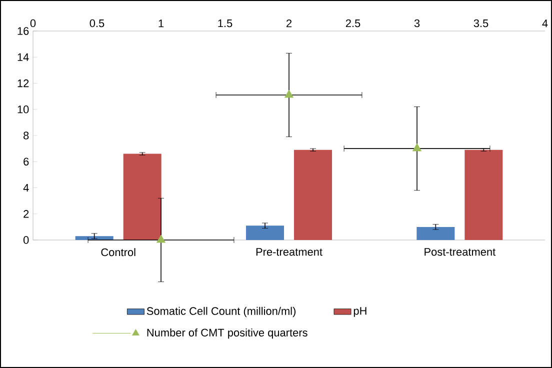 Image resolution: width=552 pixels, height=368 pixels. I want to click on y-tick-label: 6, so click(26, 162).